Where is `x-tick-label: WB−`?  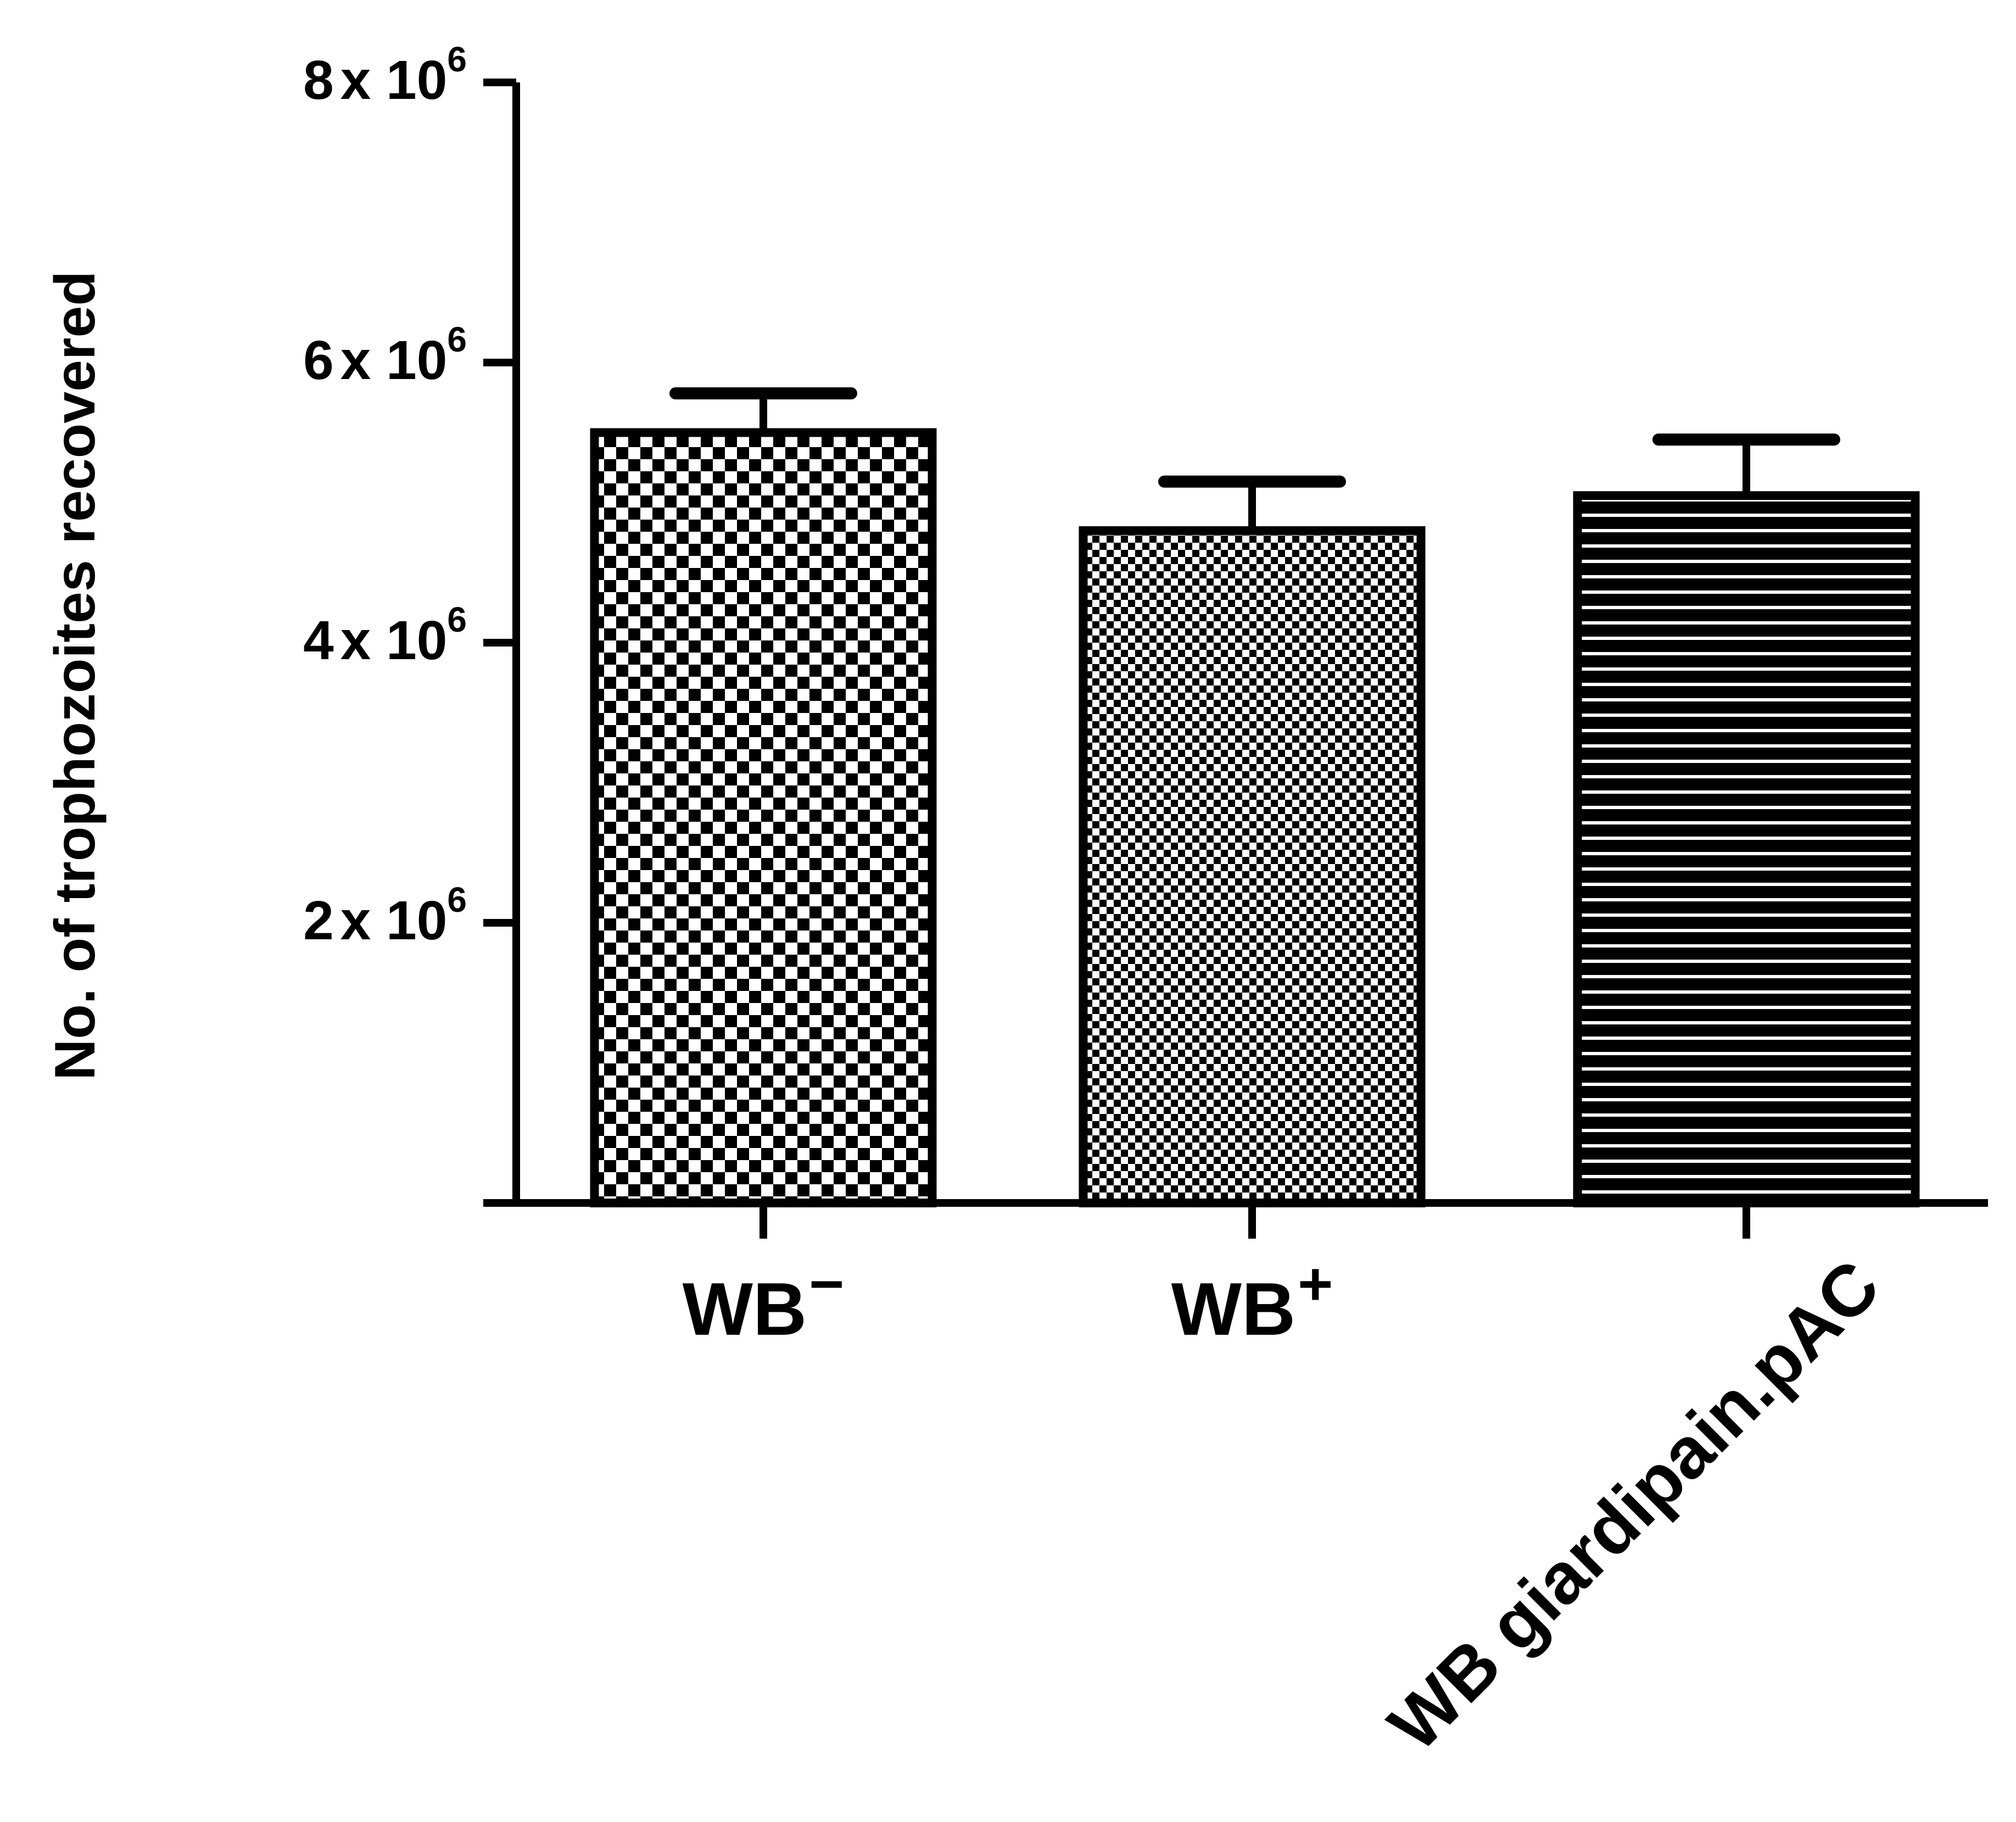
x-tick-label: WB− is located at coordinates (764, 1301).